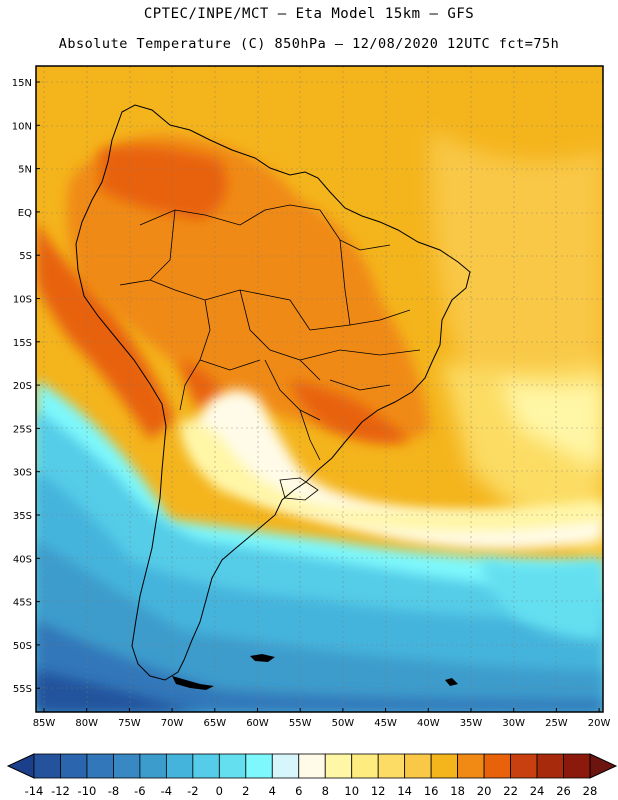 This screenshot has width=618, height=800. What do you see at coordinates (431, 791) in the screenshot?
I see `colorbar-label: 16` at bounding box center [431, 791].